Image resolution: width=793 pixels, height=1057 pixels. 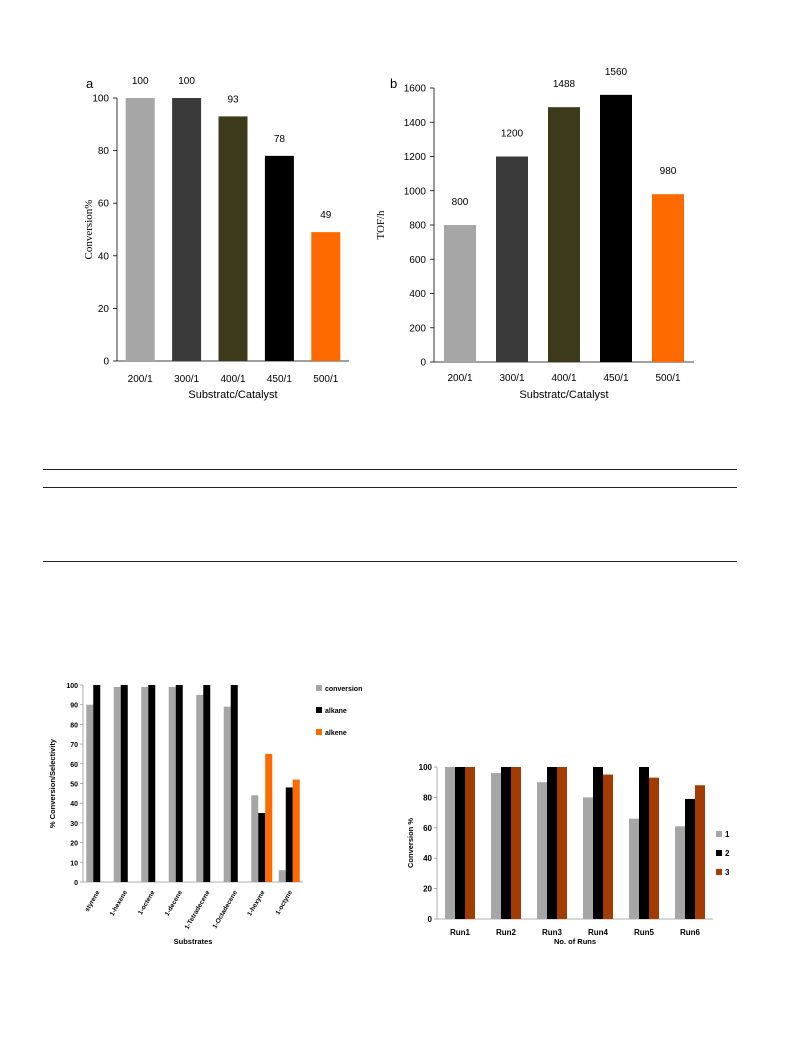 What do you see at coordinates (233, 99) in the screenshot?
I see `data-label: 93` at bounding box center [233, 99].